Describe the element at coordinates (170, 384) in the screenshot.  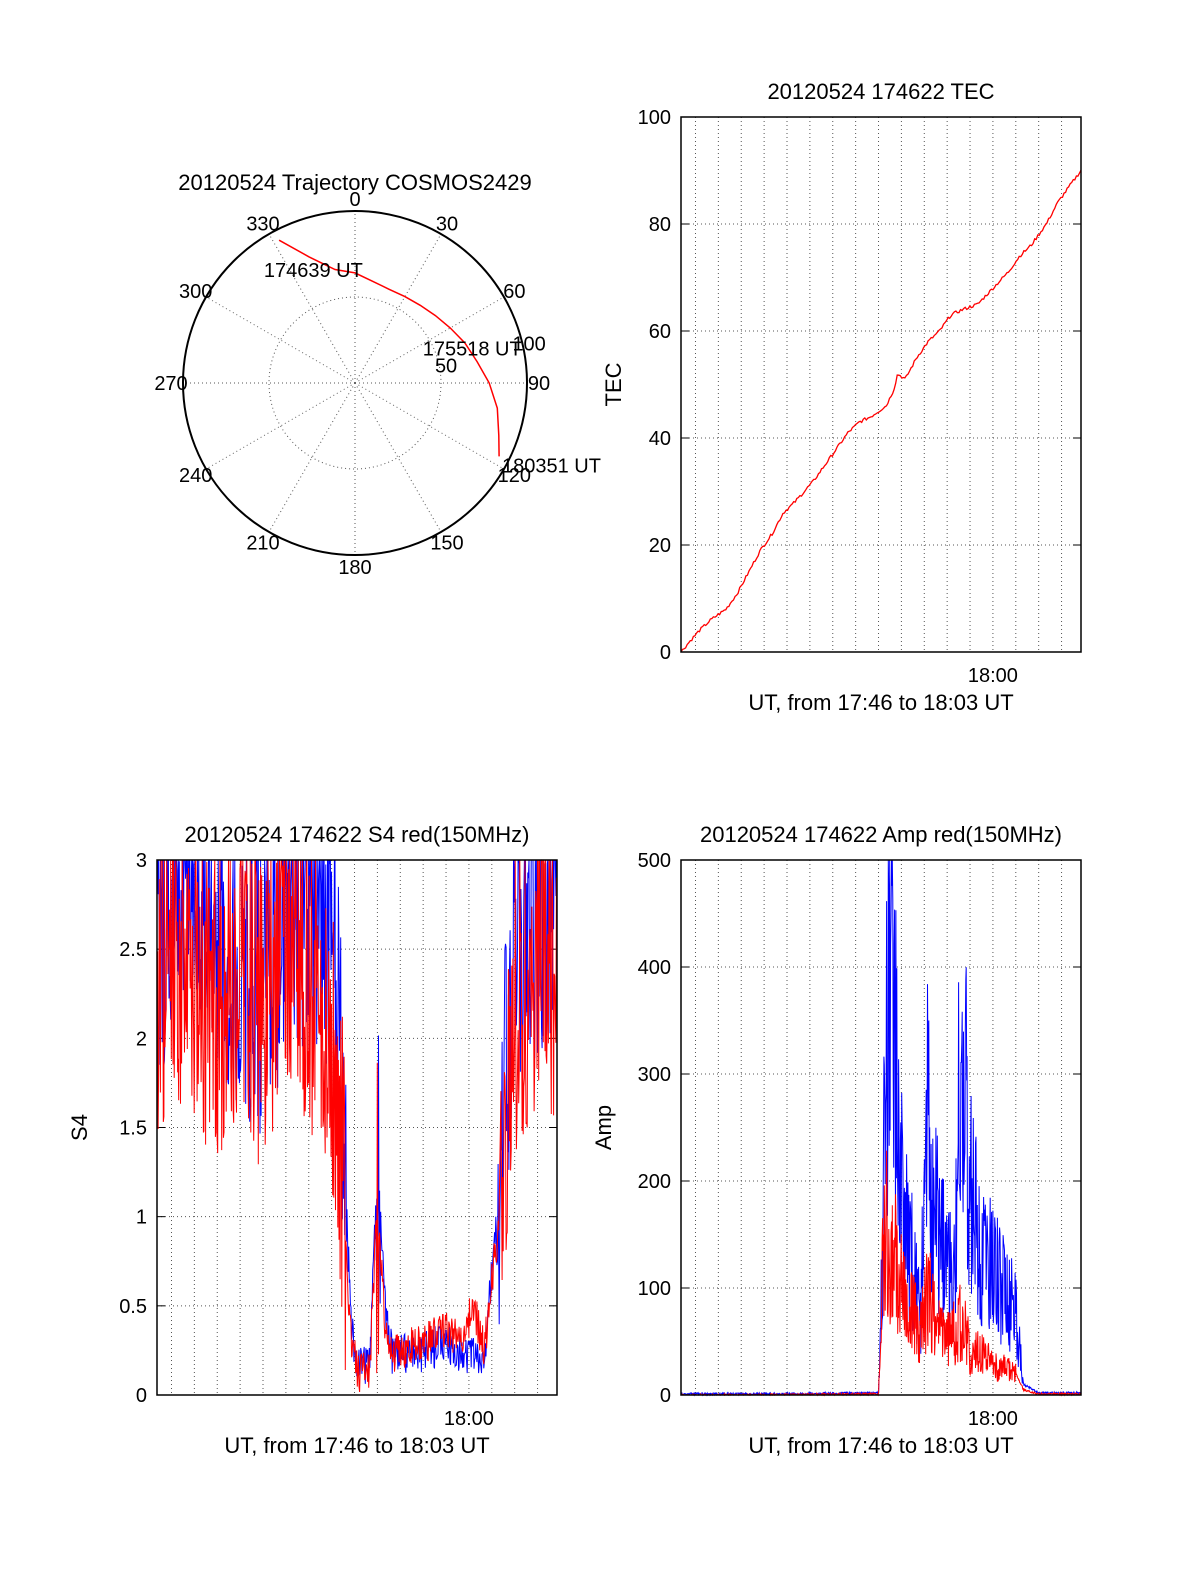
I see `angle-tick-label: 270` at that location.